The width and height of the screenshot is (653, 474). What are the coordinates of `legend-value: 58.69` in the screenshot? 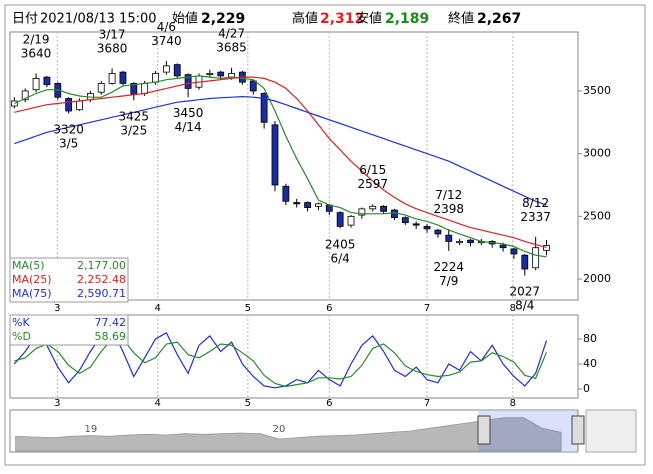 It's located at (111, 336).